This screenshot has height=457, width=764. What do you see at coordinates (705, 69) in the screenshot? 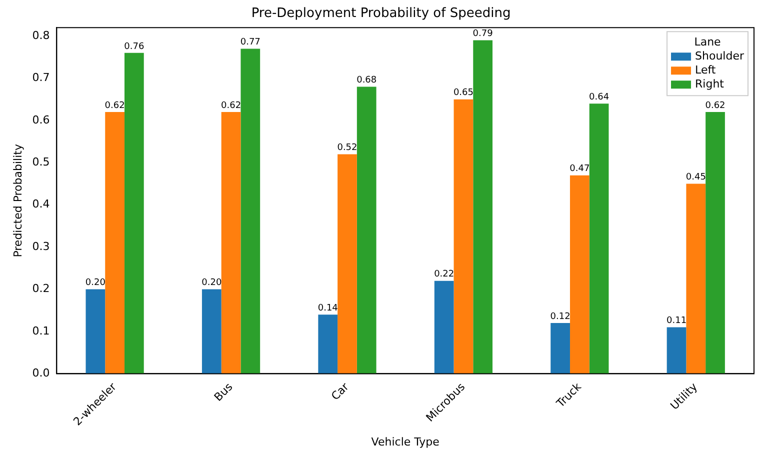
I see `legend-label: Left` at bounding box center [705, 69].